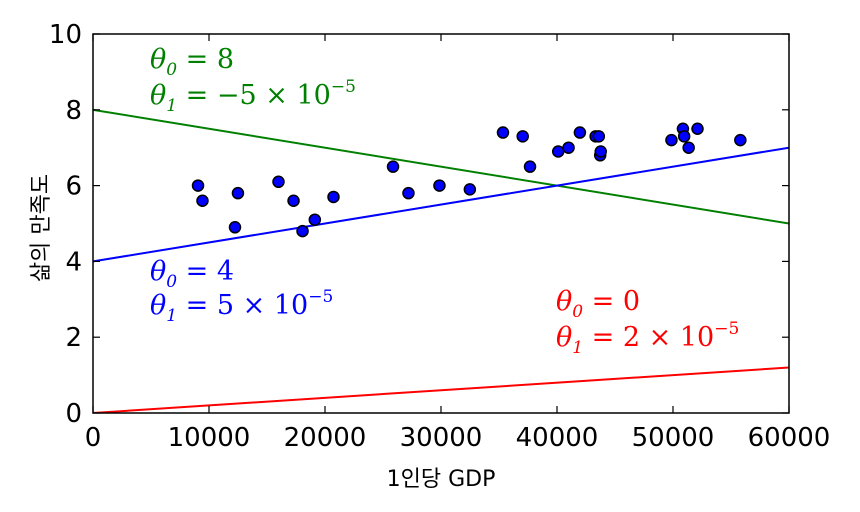 The height and width of the screenshot is (512, 860). I want to click on annotation-blue: θ0 = 4 θ1 = 5 × 10−5, so click(241, 291).